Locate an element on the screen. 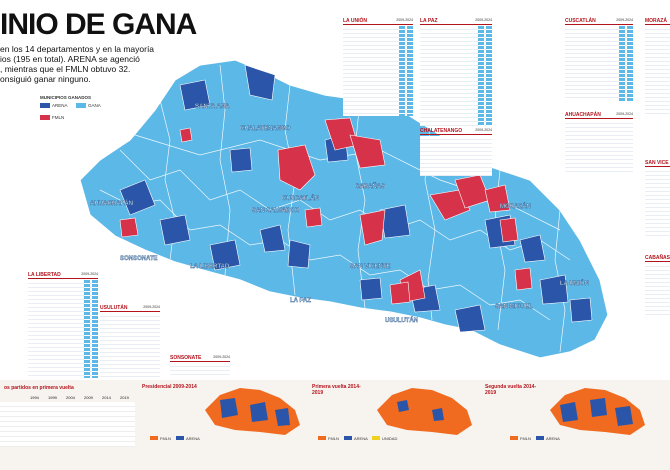 Image resolution: width=670 pixels, height=470 pixels. panel-title: LA PAZ is located at coordinates (456, 21).